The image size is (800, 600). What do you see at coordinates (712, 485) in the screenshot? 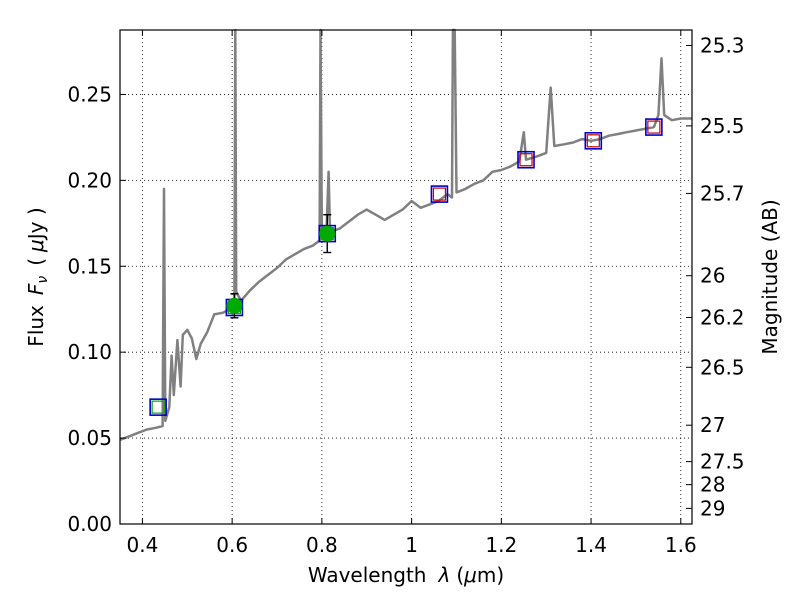
I see `y2-tick-label: 28` at bounding box center [712, 485].